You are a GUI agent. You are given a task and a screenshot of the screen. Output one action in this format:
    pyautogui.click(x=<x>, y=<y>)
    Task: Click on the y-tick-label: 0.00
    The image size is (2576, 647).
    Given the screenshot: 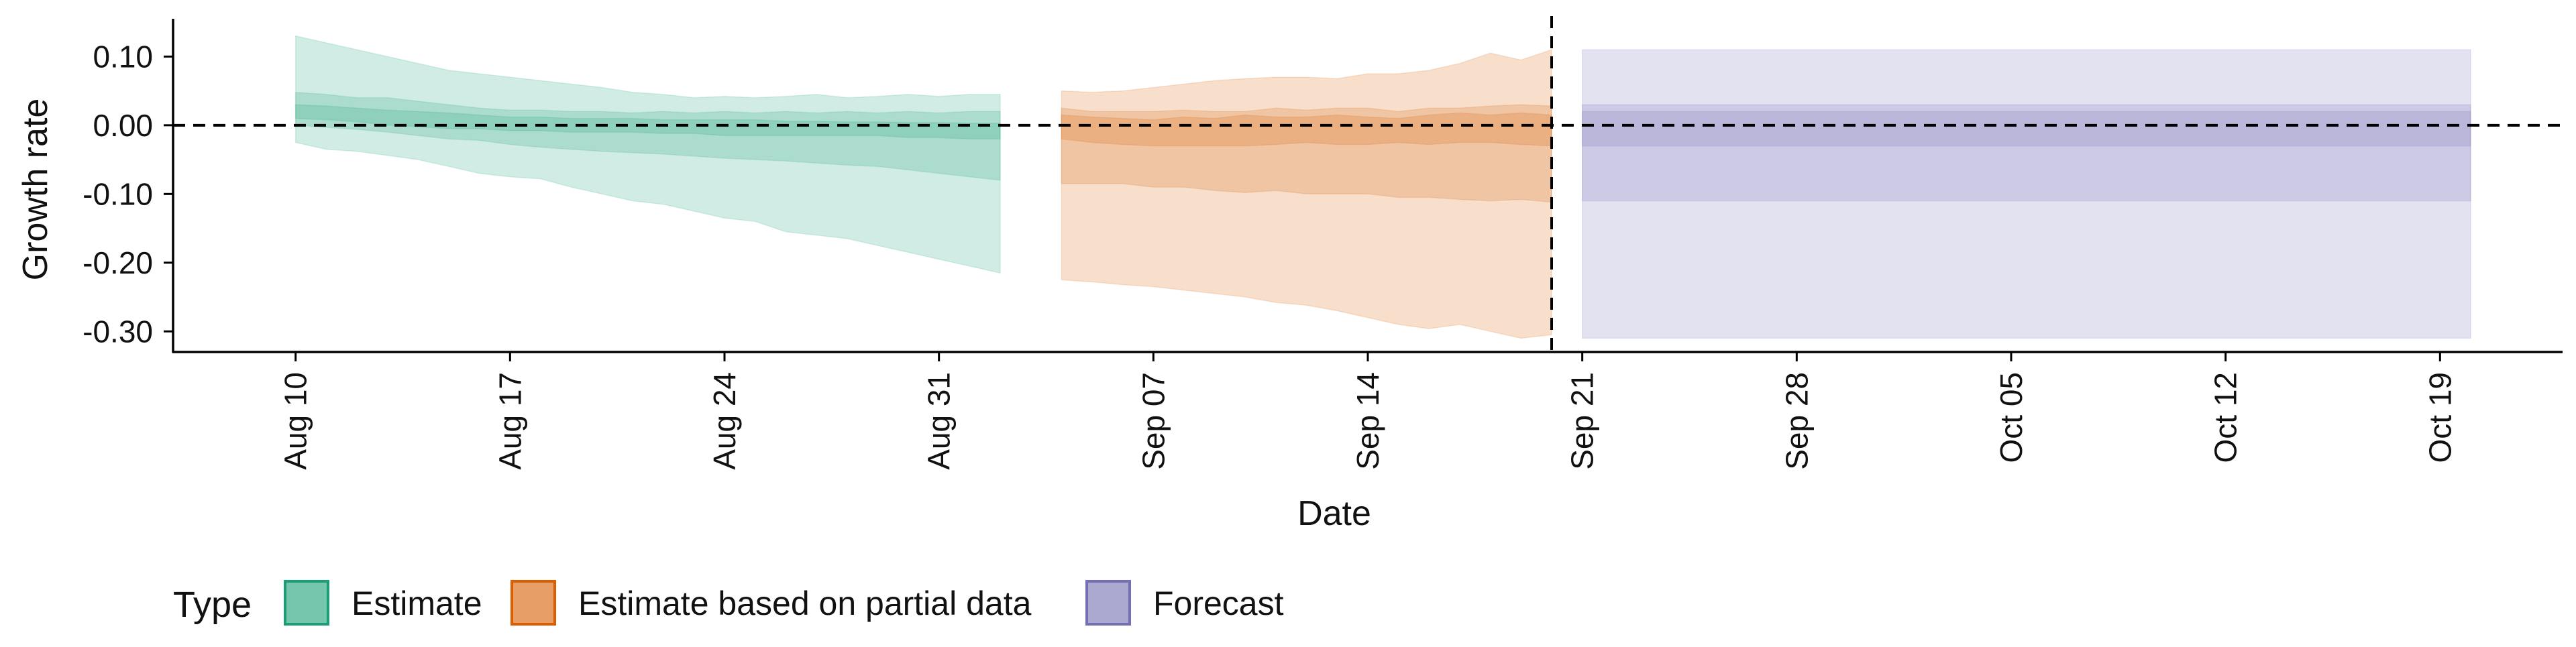 What is the action you would take?
    pyautogui.click(x=123, y=125)
    